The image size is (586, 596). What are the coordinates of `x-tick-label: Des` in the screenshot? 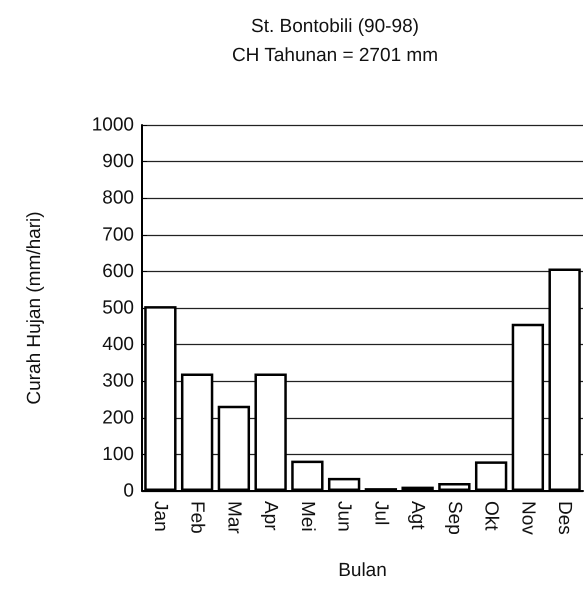 It's located at (565, 518).